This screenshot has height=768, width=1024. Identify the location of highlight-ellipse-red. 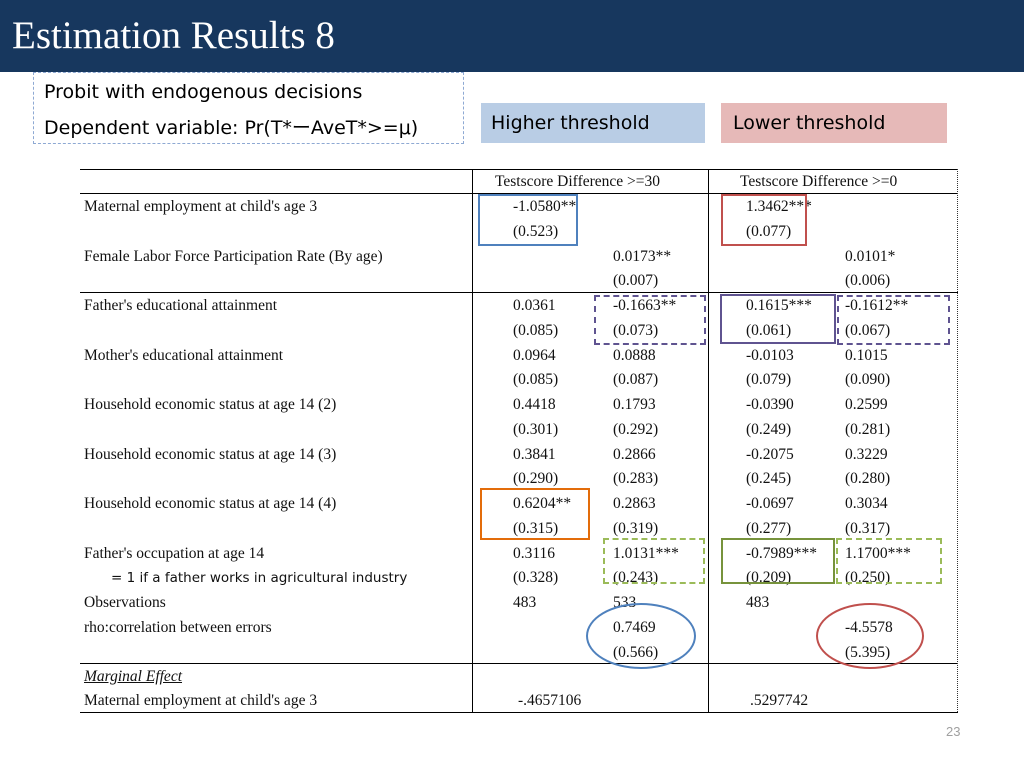
(870, 636).